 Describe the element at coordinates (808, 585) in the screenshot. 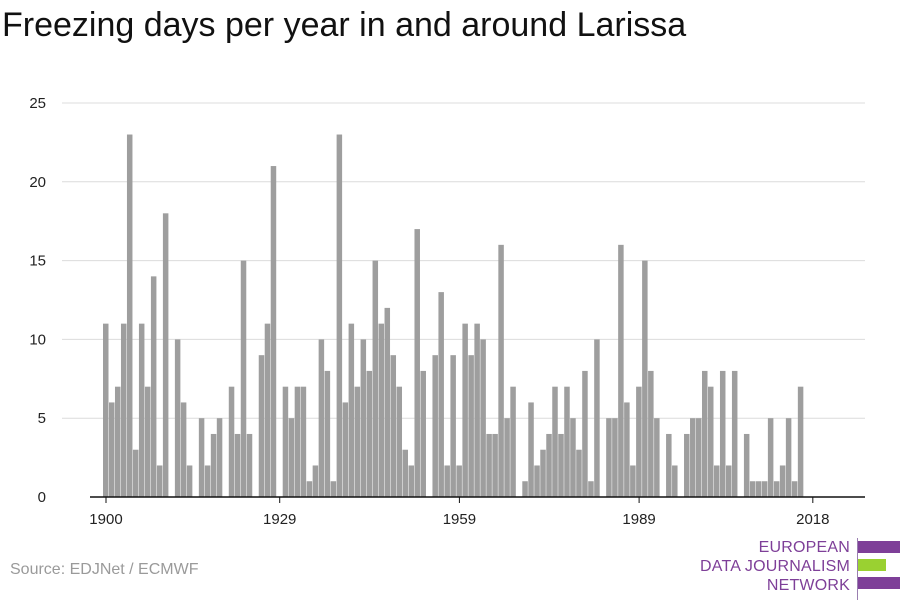

I see `logo-text-network: NETWORK` at that location.